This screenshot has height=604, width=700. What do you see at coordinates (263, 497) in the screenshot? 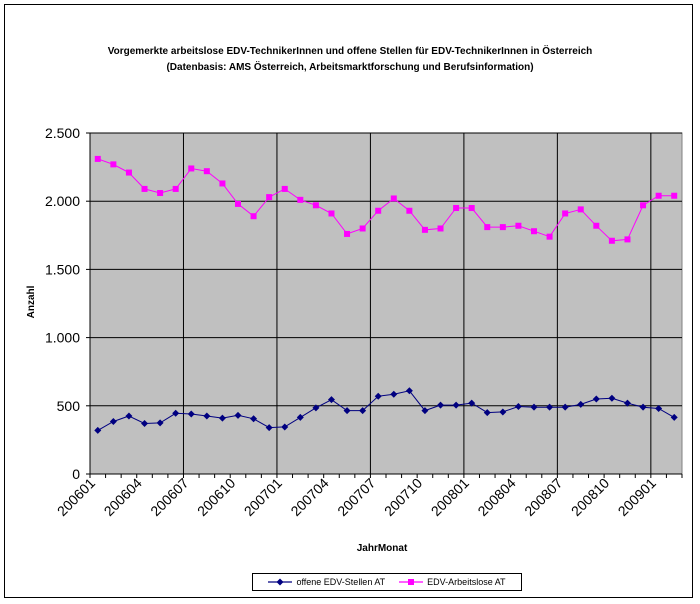
I see `x-tick-label: 200701` at bounding box center [263, 497].